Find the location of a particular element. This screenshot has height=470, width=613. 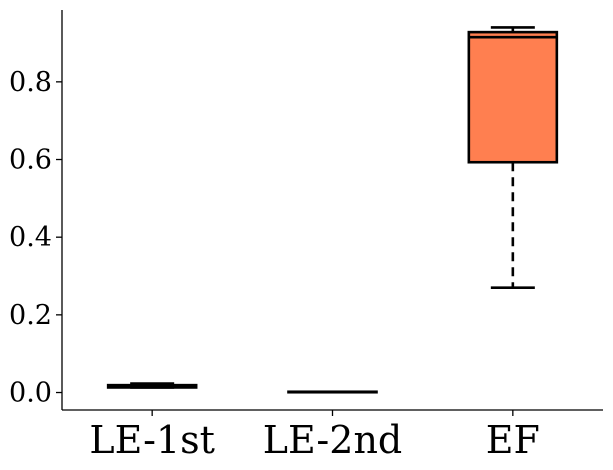

x-tick-label: LE-2nd is located at coordinates (333, 440).